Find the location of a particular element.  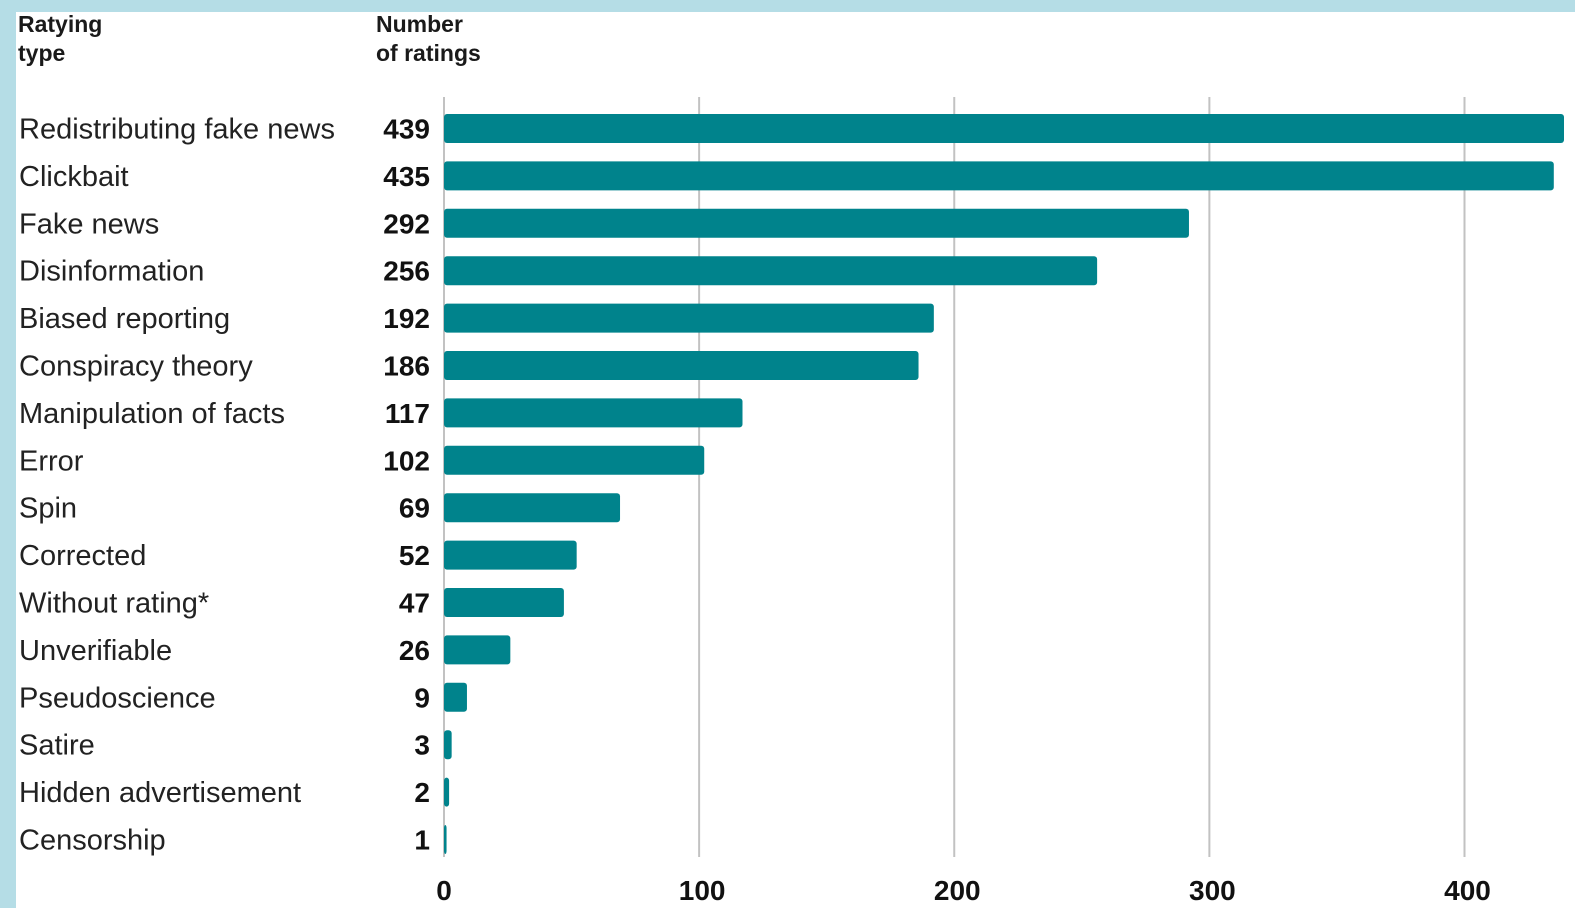

category-label: Hidden advertisement is located at coordinates (160, 793).